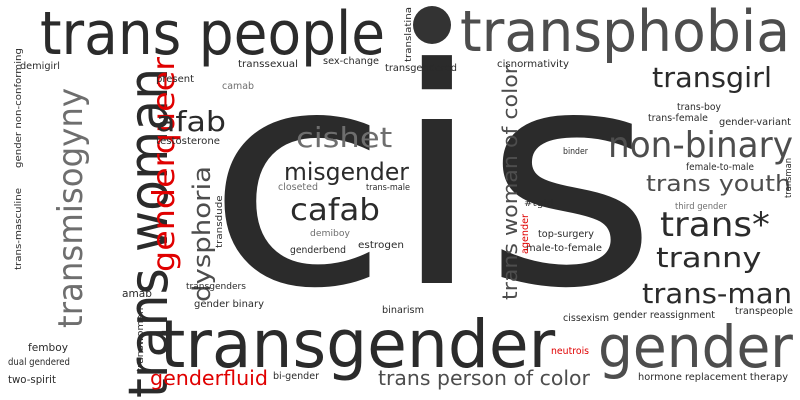 The image size is (800, 400). Describe the element at coordinates (216, 287) in the screenshot. I see `word-27: transgenders` at that location.